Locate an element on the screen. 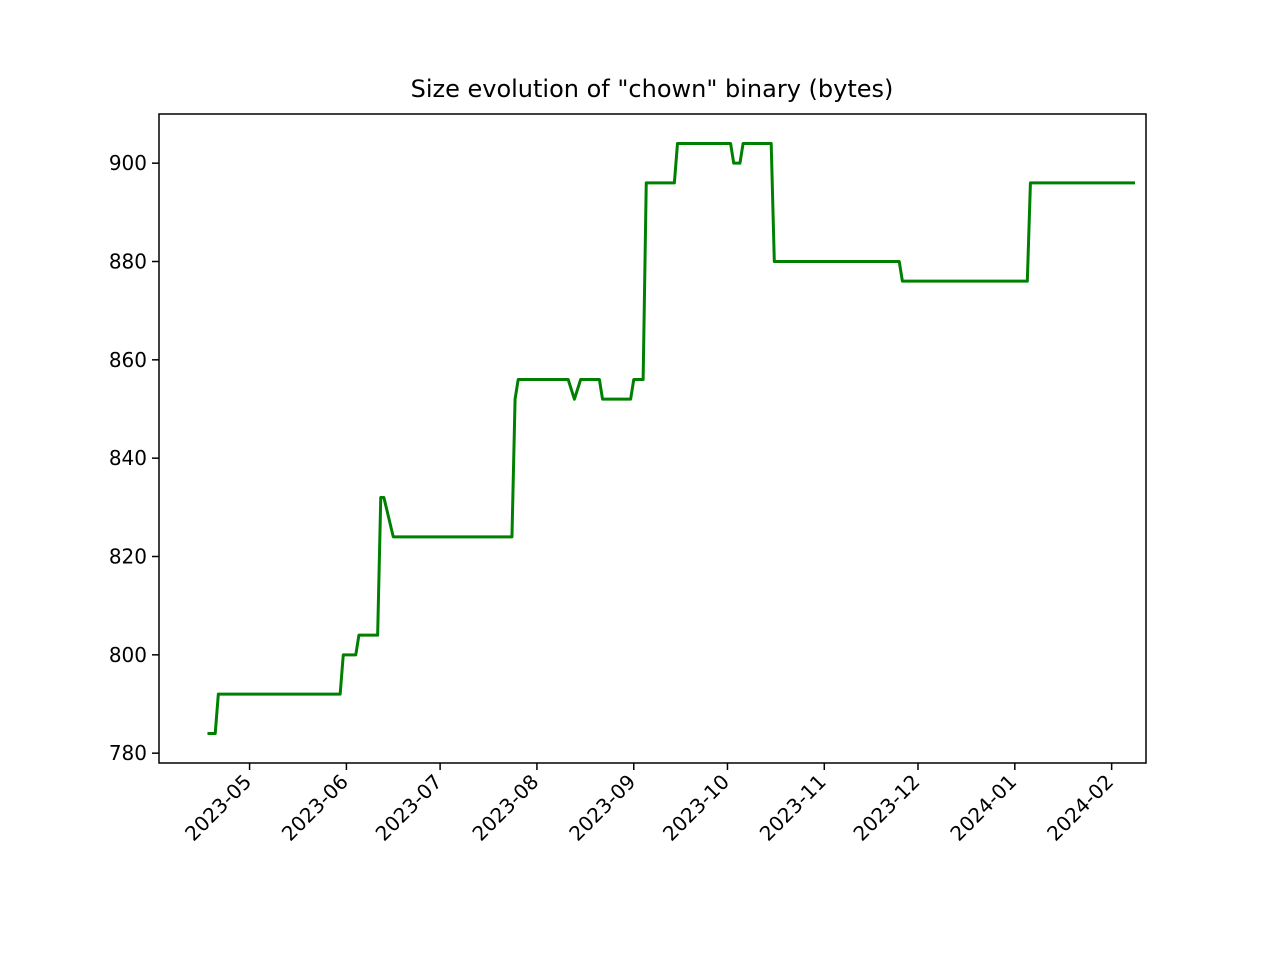  x-tick-label: 2023-08 is located at coordinates (505, 808).